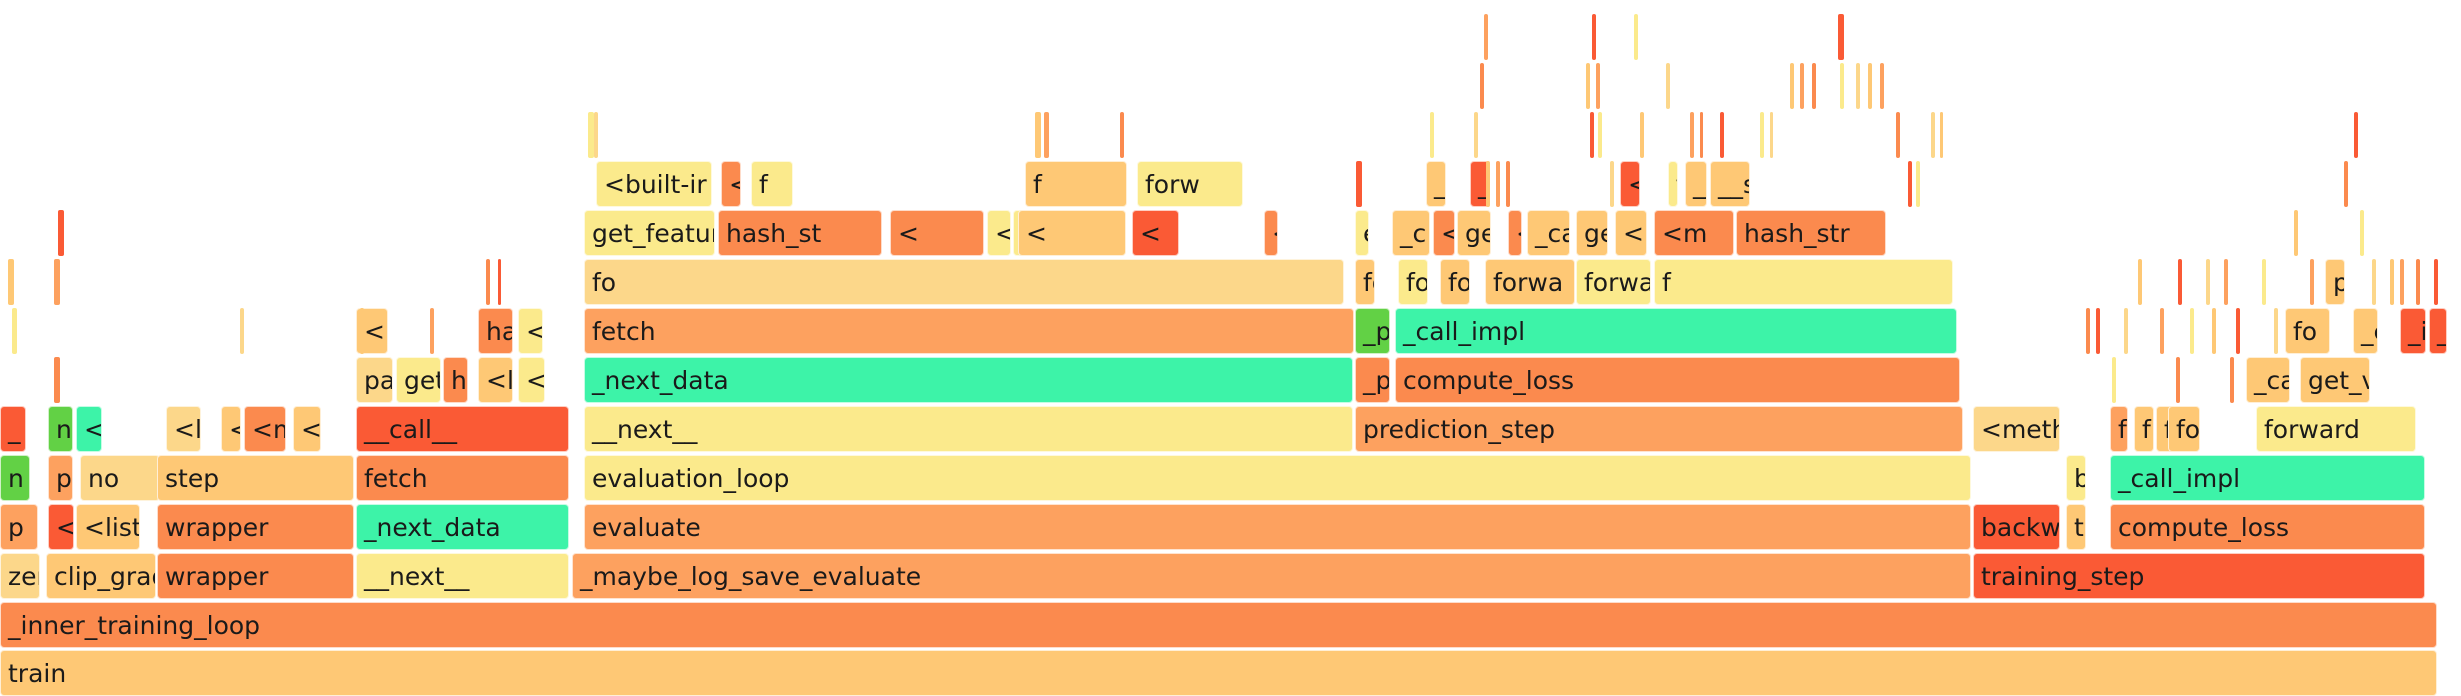 The width and height of the screenshot is (2461, 696). What do you see at coordinates (2365, 331) in the screenshot?
I see `flame-frame: _ca` at bounding box center [2365, 331].